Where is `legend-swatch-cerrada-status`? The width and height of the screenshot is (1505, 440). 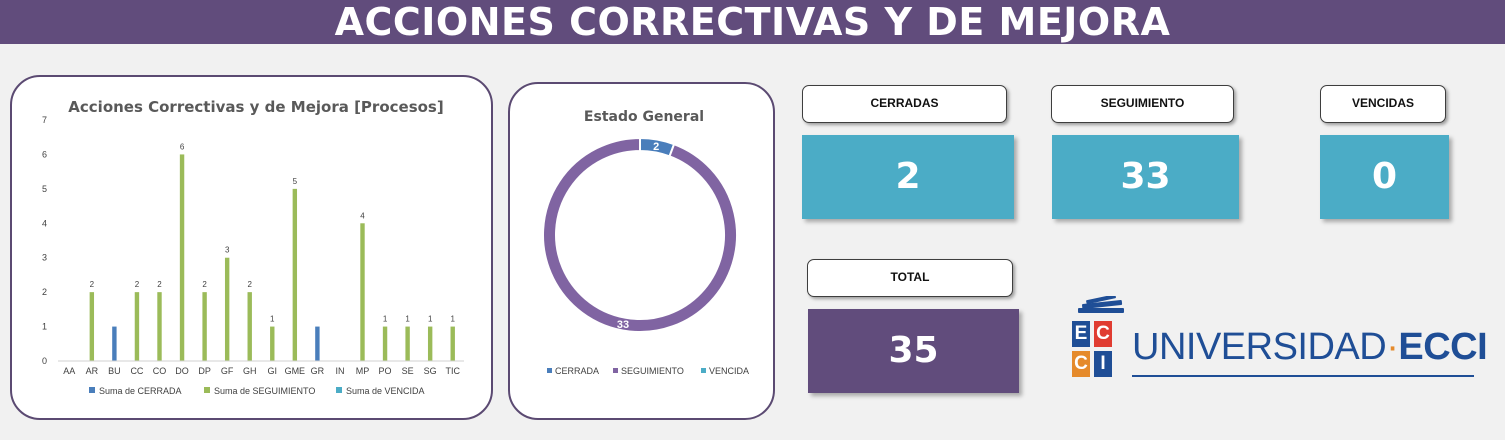 legend-swatch-cerrada-status is located at coordinates (549, 370).